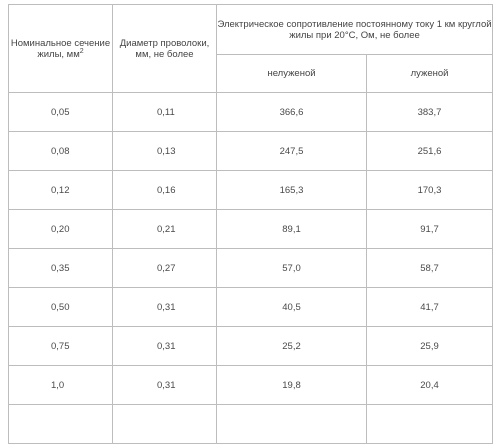  Describe the element at coordinates (429, 112) in the screenshot. I see `cell-resistance-tinned: 383,7` at that location.